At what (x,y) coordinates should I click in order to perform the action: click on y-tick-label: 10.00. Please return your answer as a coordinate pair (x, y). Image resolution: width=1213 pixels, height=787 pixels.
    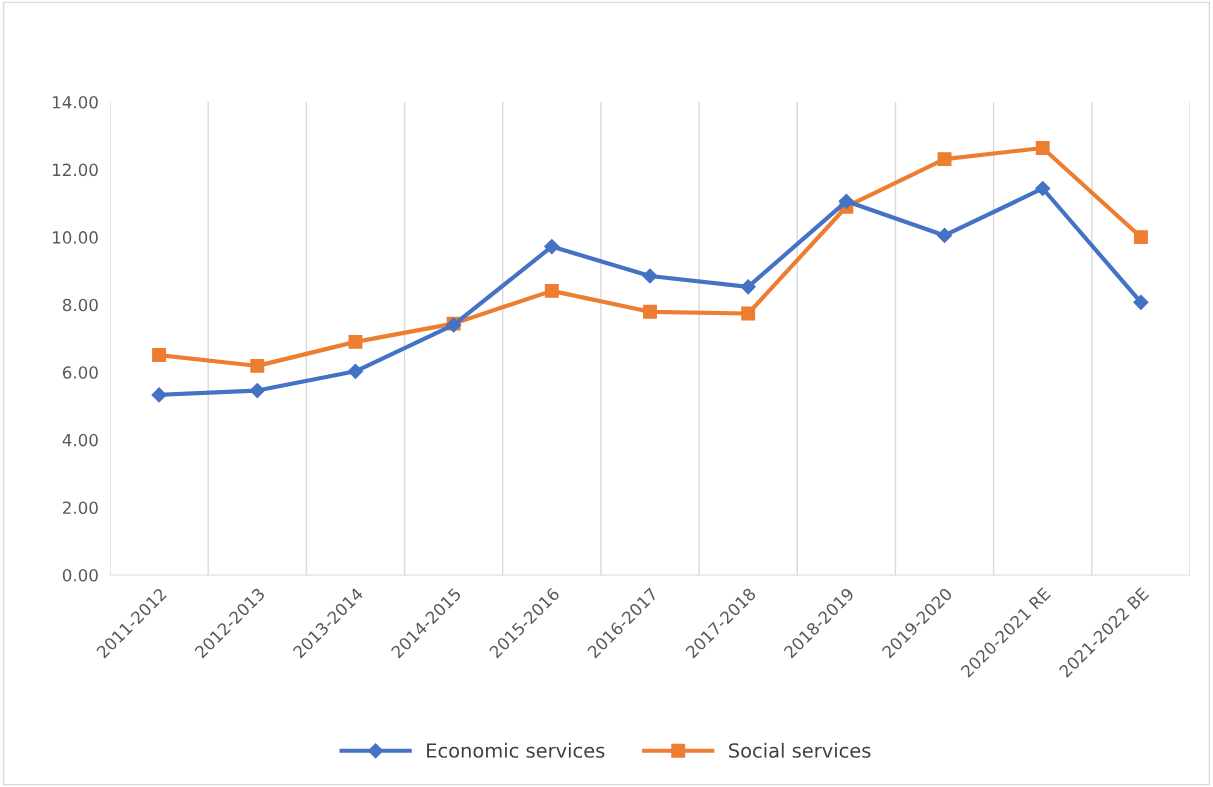
    Looking at the image, I should click on (75, 237).